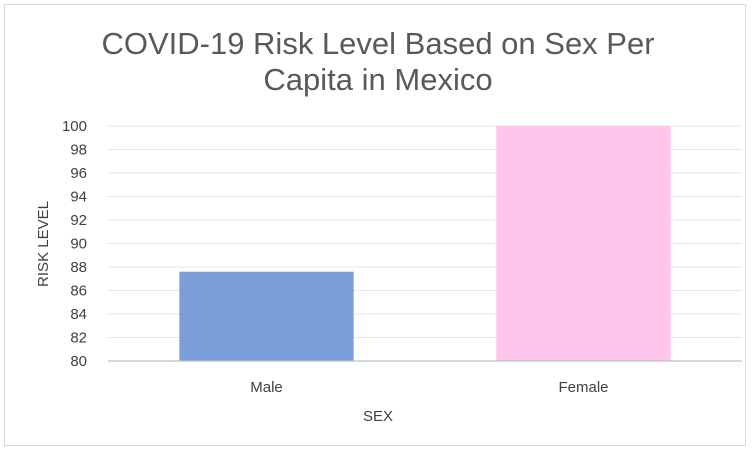  Describe the element at coordinates (429, 387) in the screenshot. I see `x-axis-ticks: Male Female` at that location.